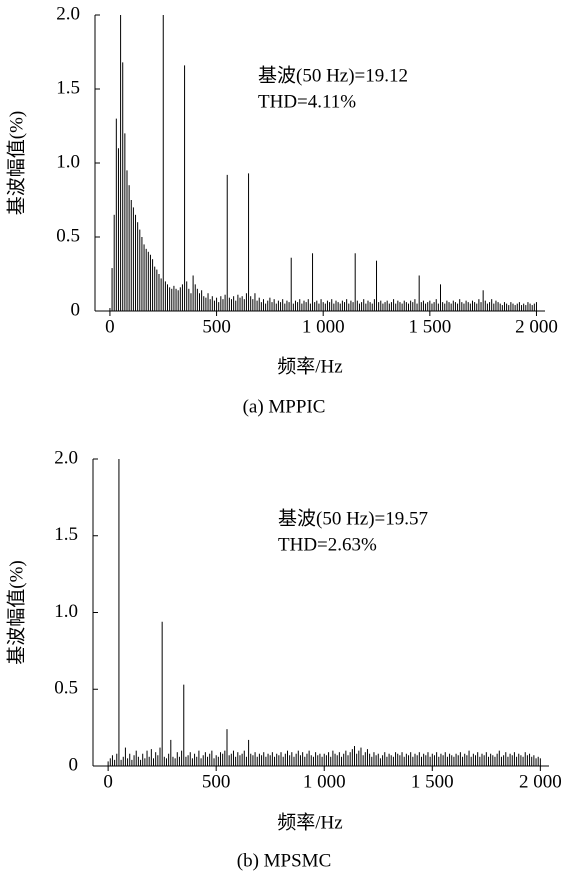 Image resolution: width=568 pixels, height=878 pixels. Describe the element at coordinates (284, 860) in the screenshot. I see `caption: (b) MPSMC` at that location.